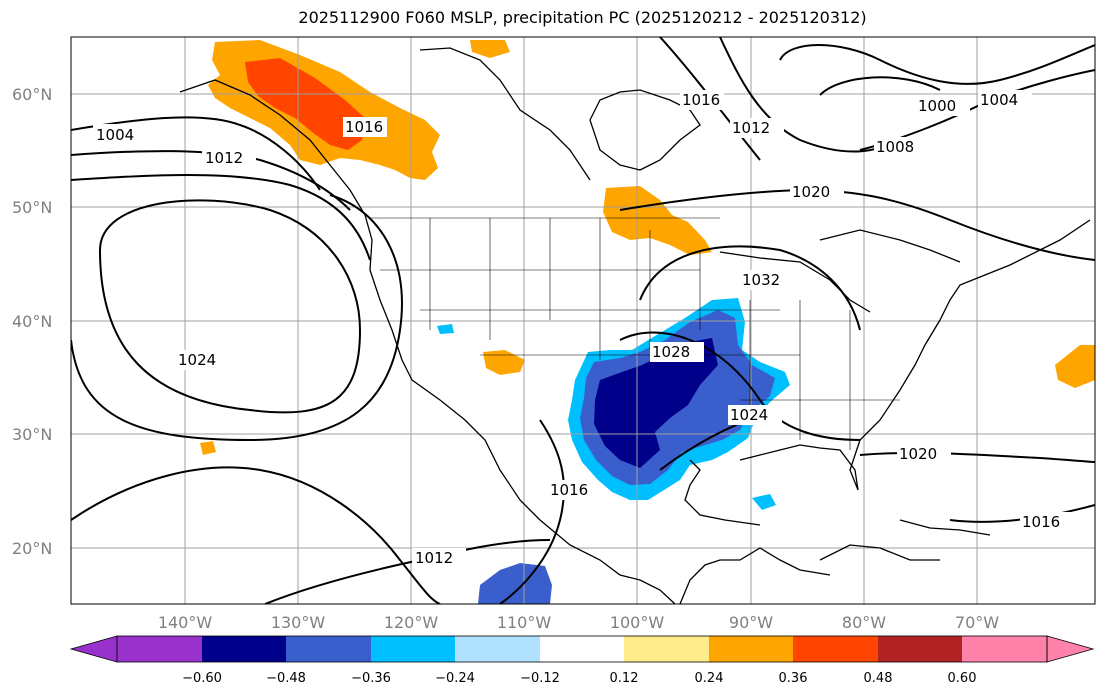 Image resolution: width=1105 pixels, height=698 pixels. Describe the element at coordinates (656, 403) in the screenshot. I see `precip-region-southcentral-core` at that location.